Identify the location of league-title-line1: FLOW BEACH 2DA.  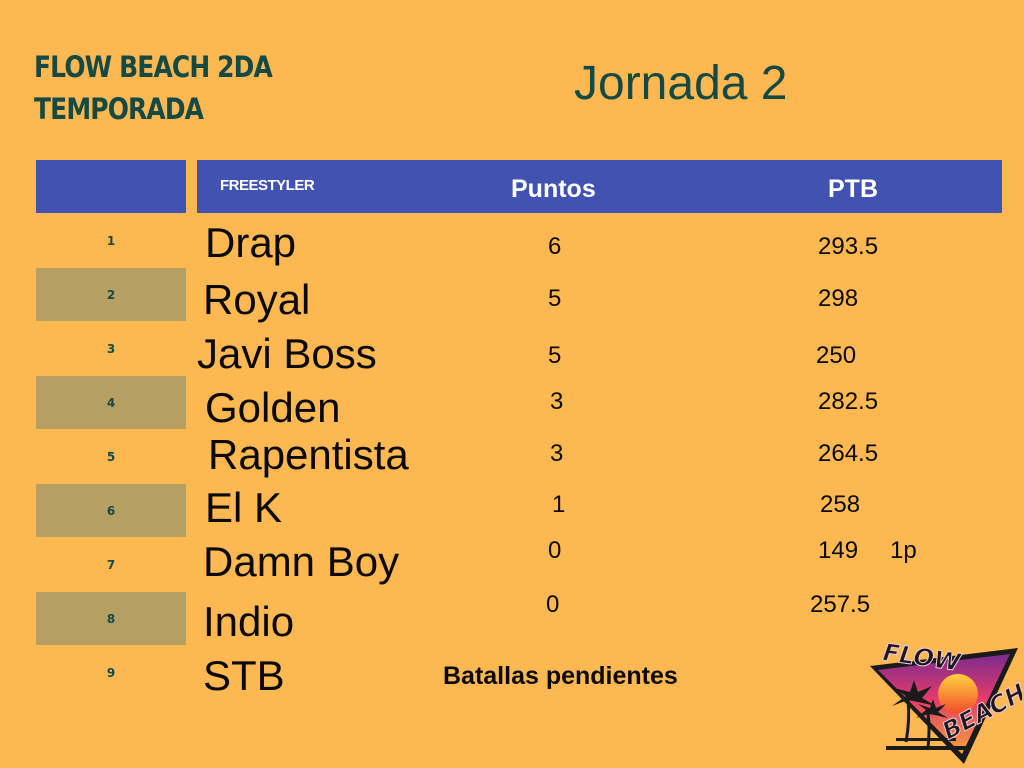
(153, 67).